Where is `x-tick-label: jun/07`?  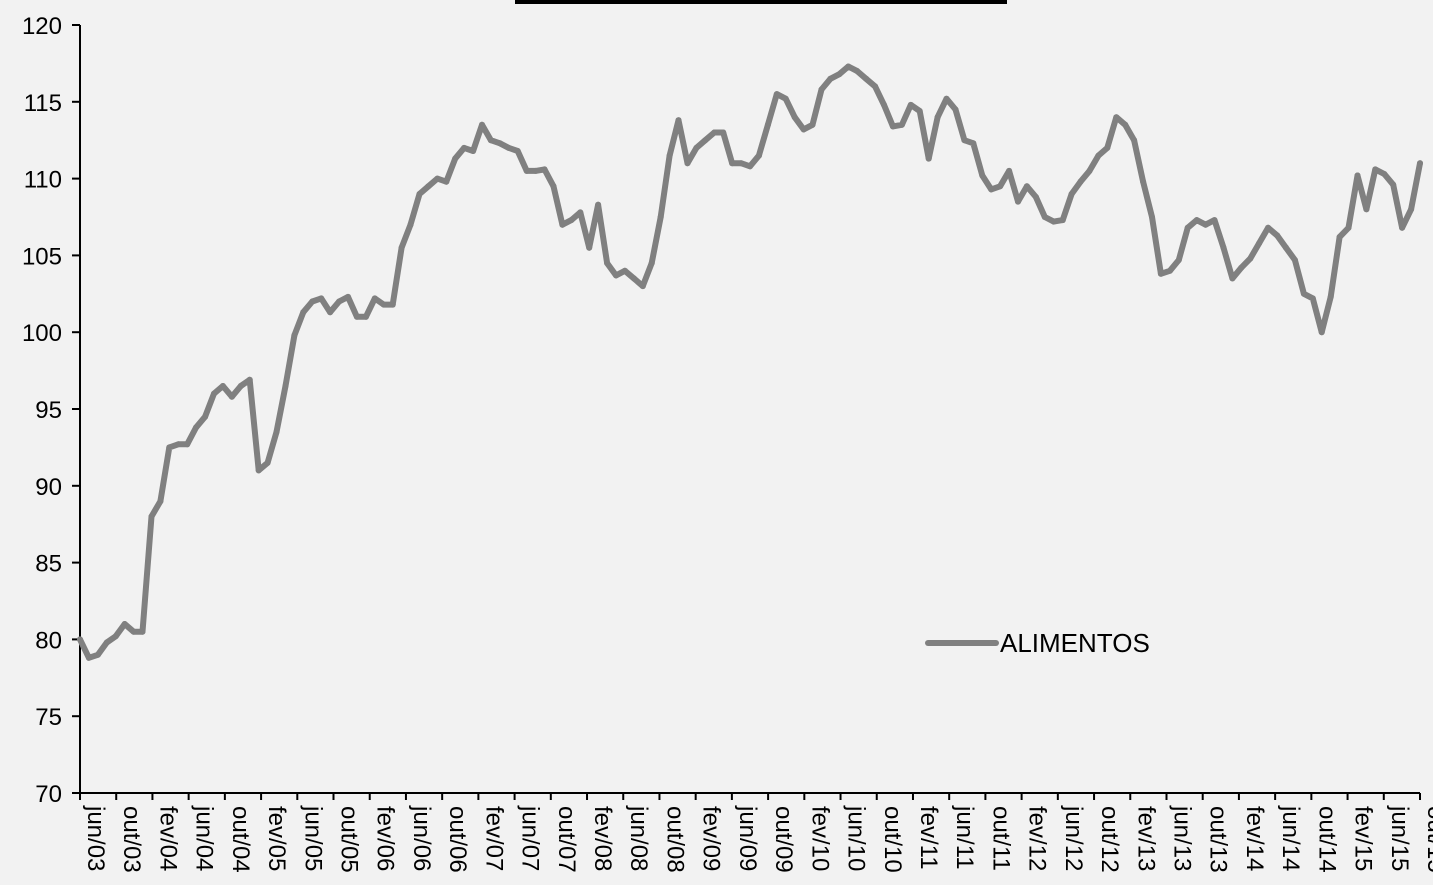
x-tick-label: jun/07 is located at coordinates (530, 838).